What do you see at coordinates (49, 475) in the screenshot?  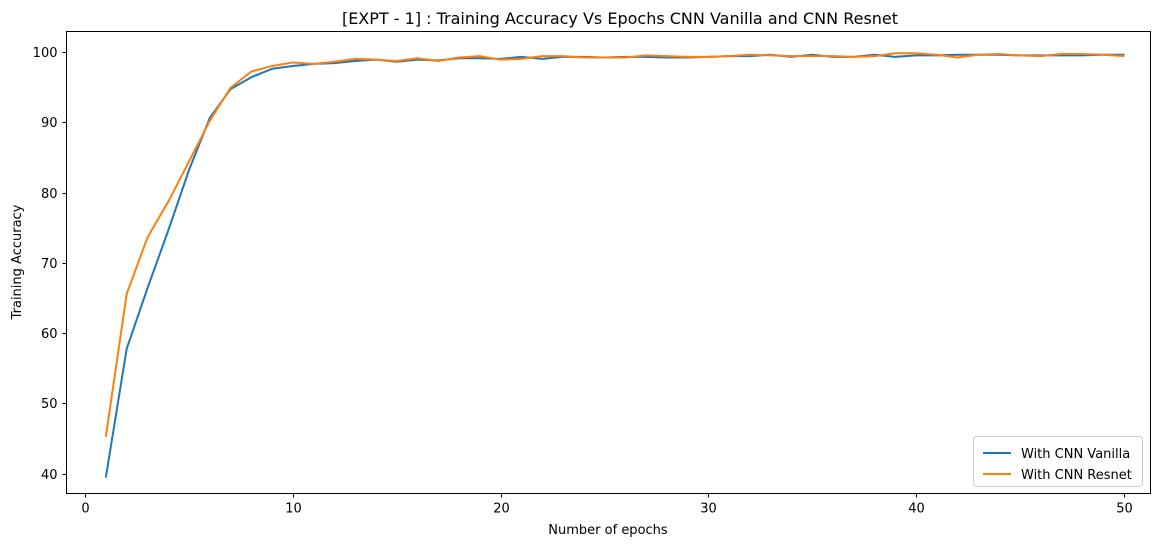 I see `y-tick-label: 40` at bounding box center [49, 475].